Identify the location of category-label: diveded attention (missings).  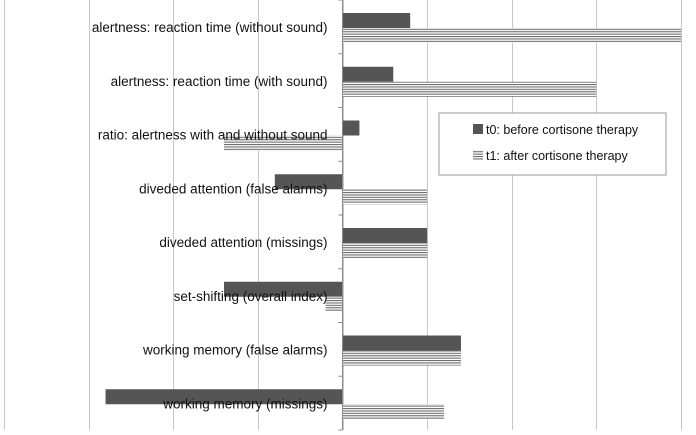
(243, 242).